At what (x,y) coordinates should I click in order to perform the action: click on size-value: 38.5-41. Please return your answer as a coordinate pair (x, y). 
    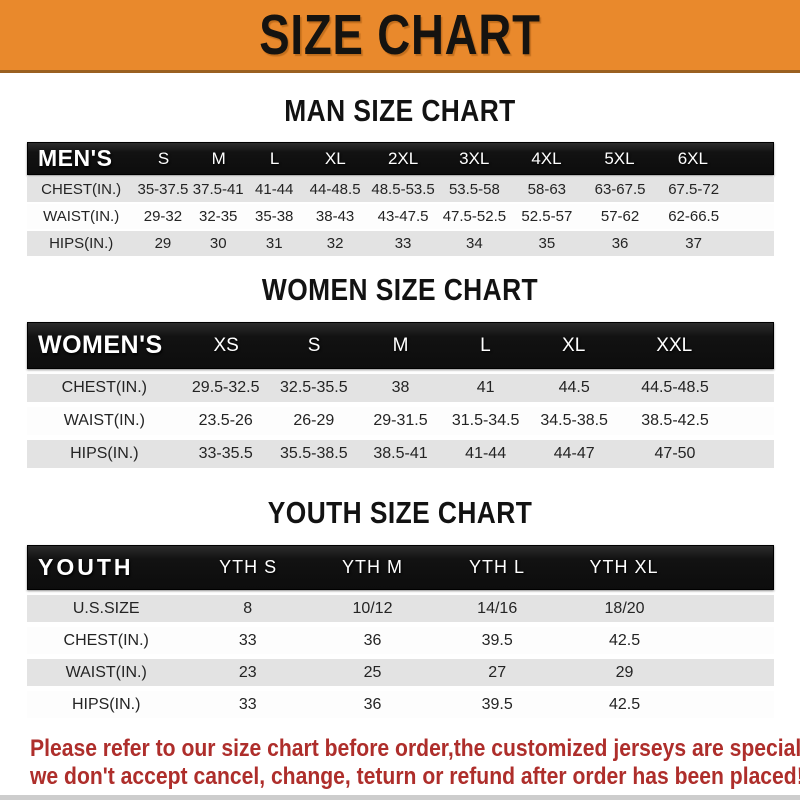
    Looking at the image, I should click on (400, 453).